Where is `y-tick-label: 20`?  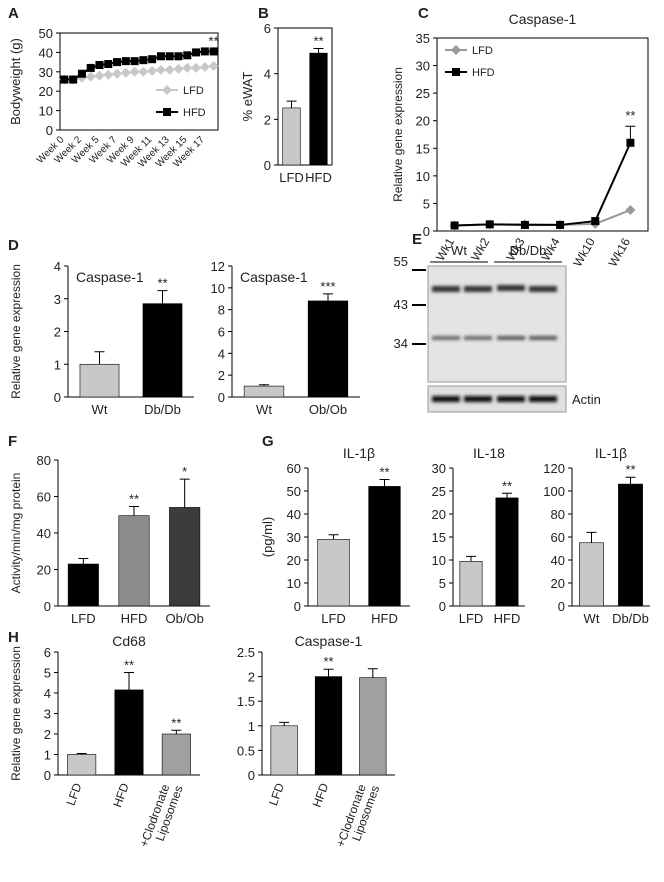
y-tick-label: 20 is located at coordinates (294, 560).